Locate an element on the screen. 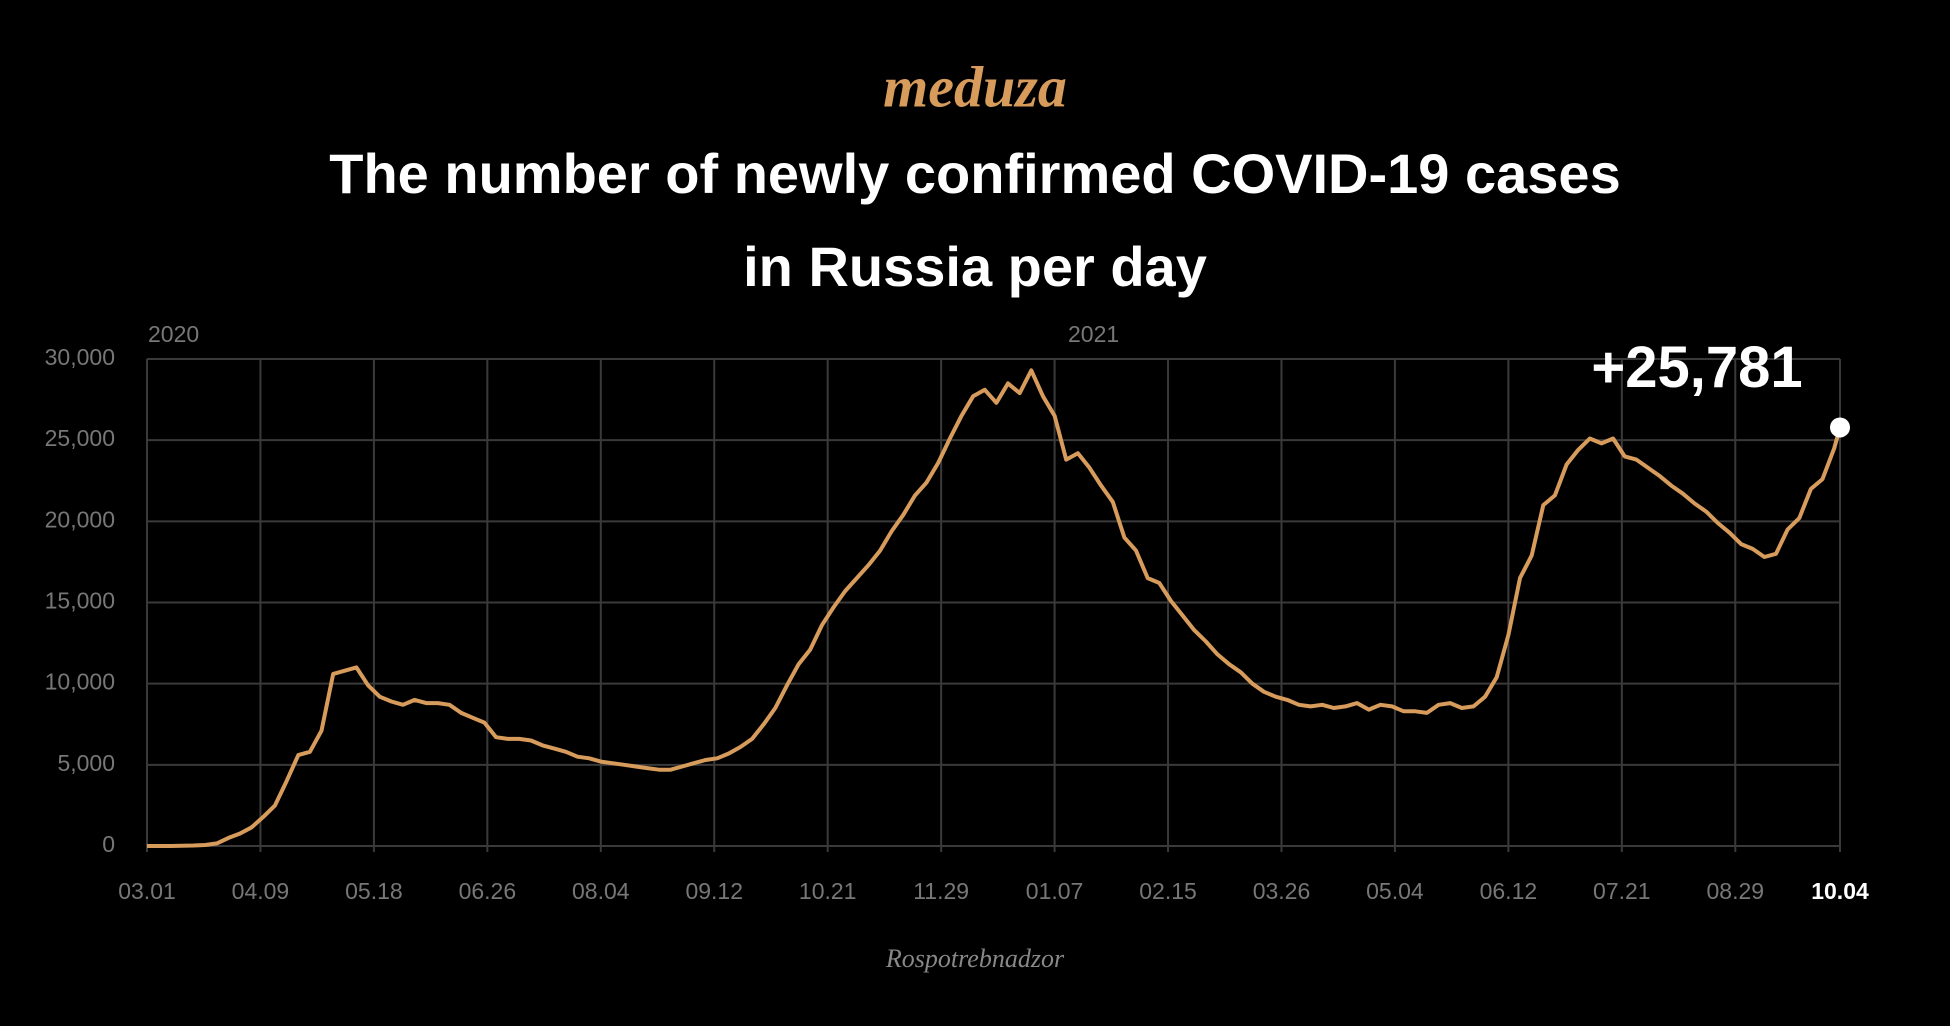 Image resolution: width=1950 pixels, height=1026 pixels. x-tick-label: 05.18 is located at coordinates (374, 891).